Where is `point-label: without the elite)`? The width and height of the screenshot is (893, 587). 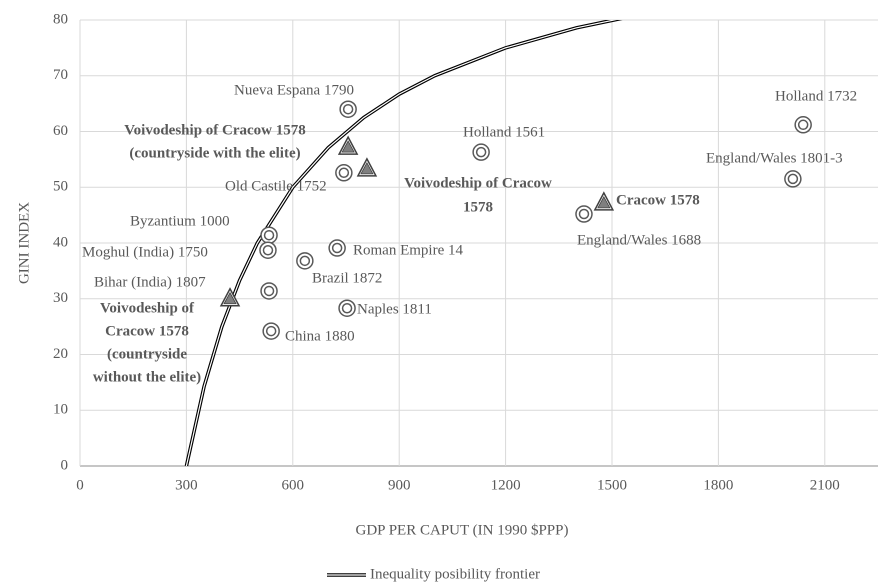
point-label: without the elite) is located at coordinates (147, 377).